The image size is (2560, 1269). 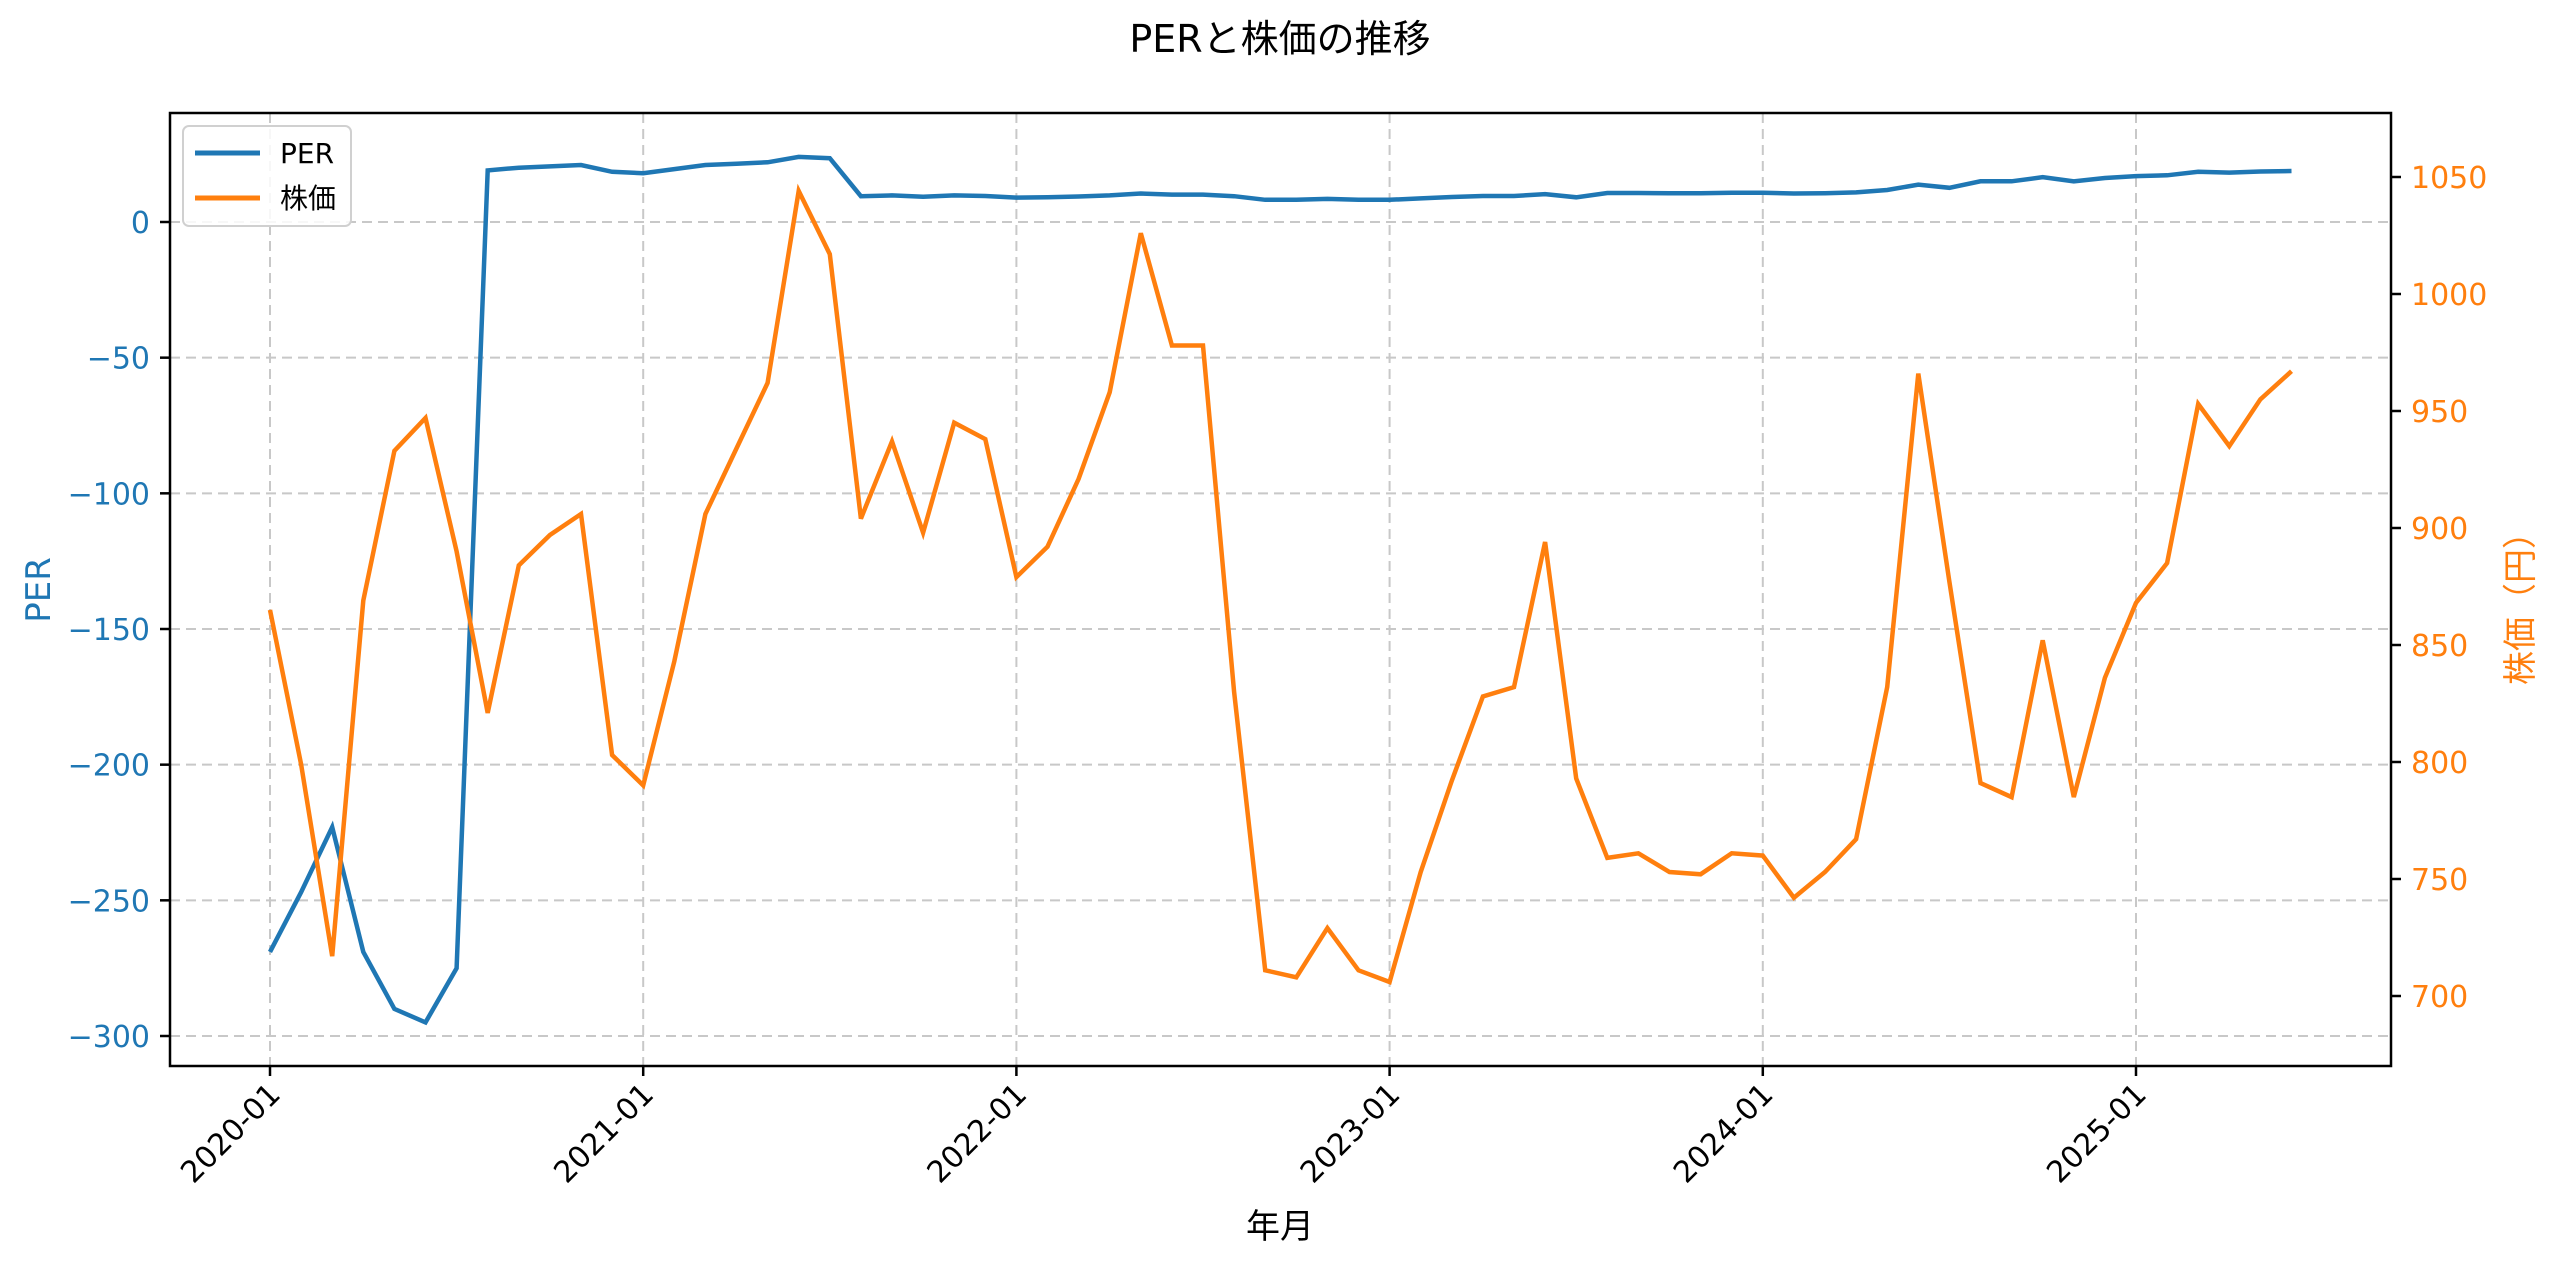 What do you see at coordinates (2439, 412) in the screenshot?
I see `right-tick-label: 950` at bounding box center [2439, 412].